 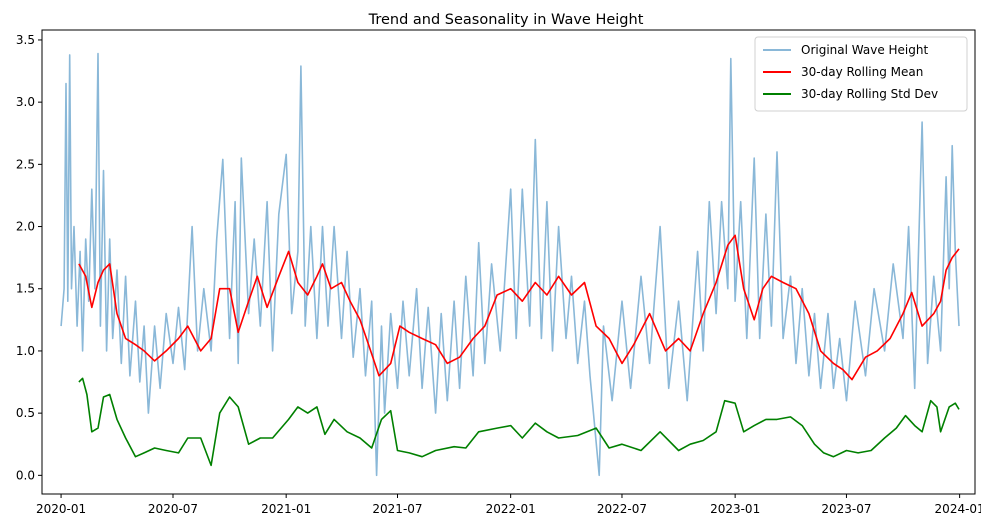 What do you see at coordinates (25, 227) in the screenshot?
I see `y-tick-label: 2.0` at bounding box center [25, 227].